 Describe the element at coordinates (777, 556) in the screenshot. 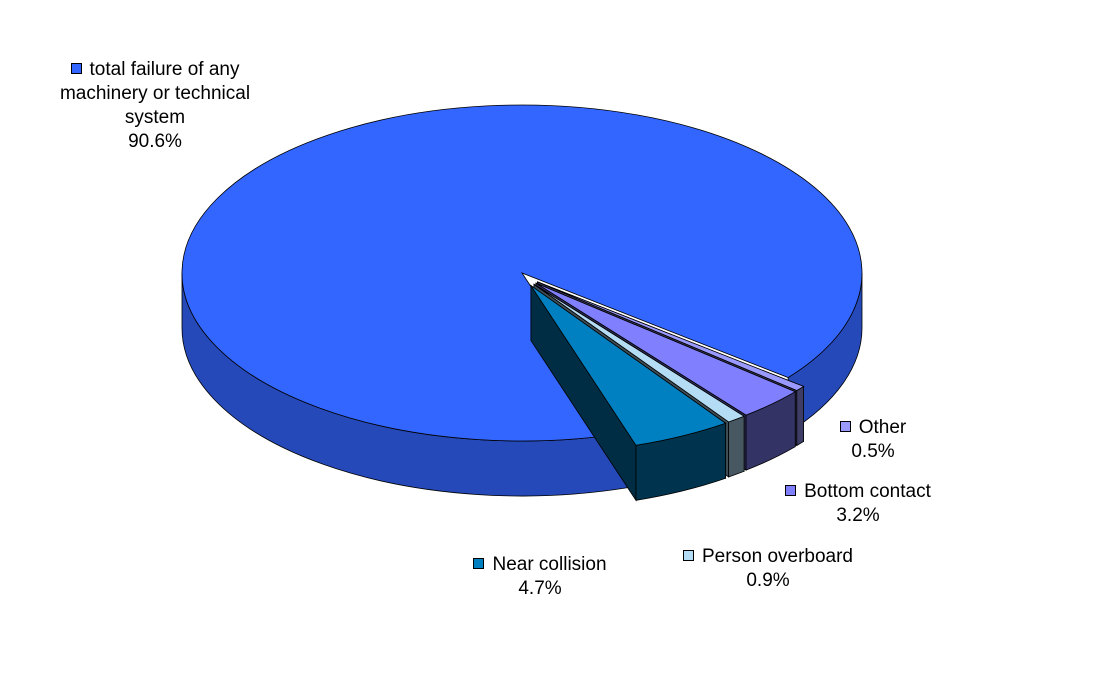

I see `label-name: Person overboard` at that location.